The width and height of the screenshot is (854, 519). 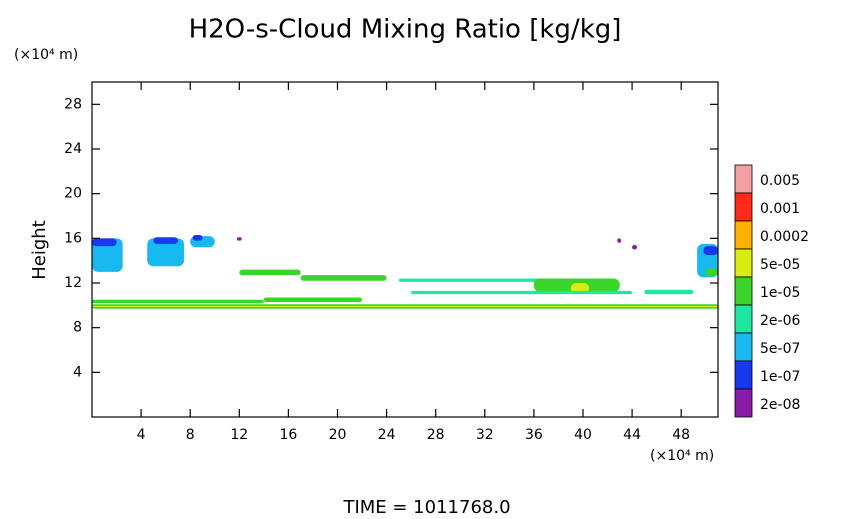 What do you see at coordinates (39, 250) in the screenshot?
I see `y-axis-label: Height` at bounding box center [39, 250].